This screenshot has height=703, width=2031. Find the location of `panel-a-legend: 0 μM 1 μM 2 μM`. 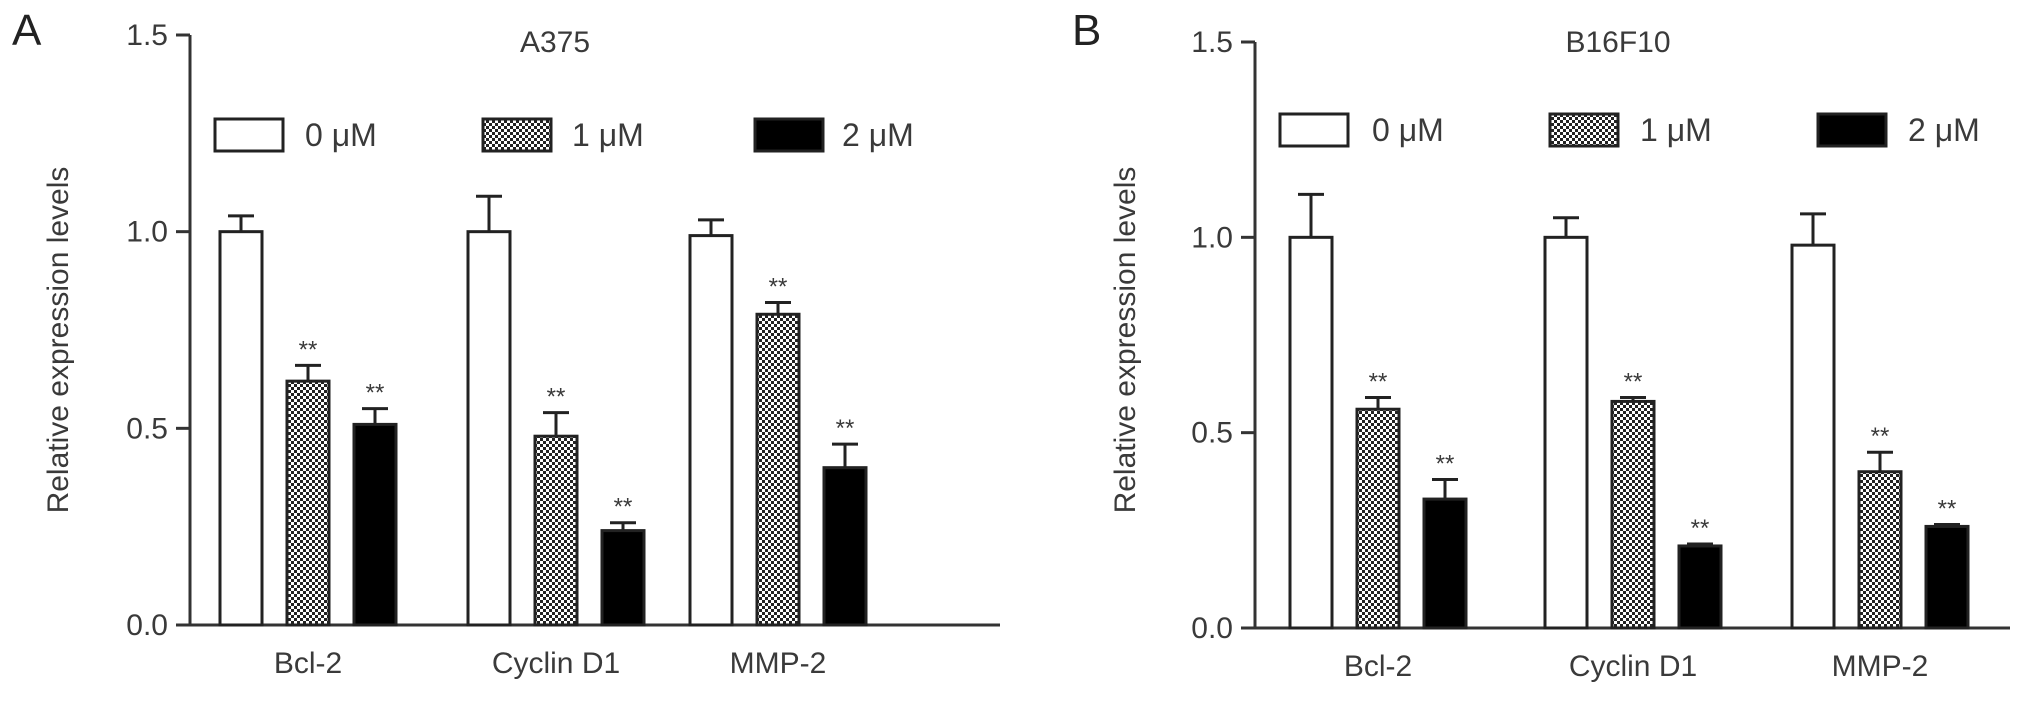

panel-a-legend: 0 μM 1 μM 2 μM is located at coordinates (563, 135).